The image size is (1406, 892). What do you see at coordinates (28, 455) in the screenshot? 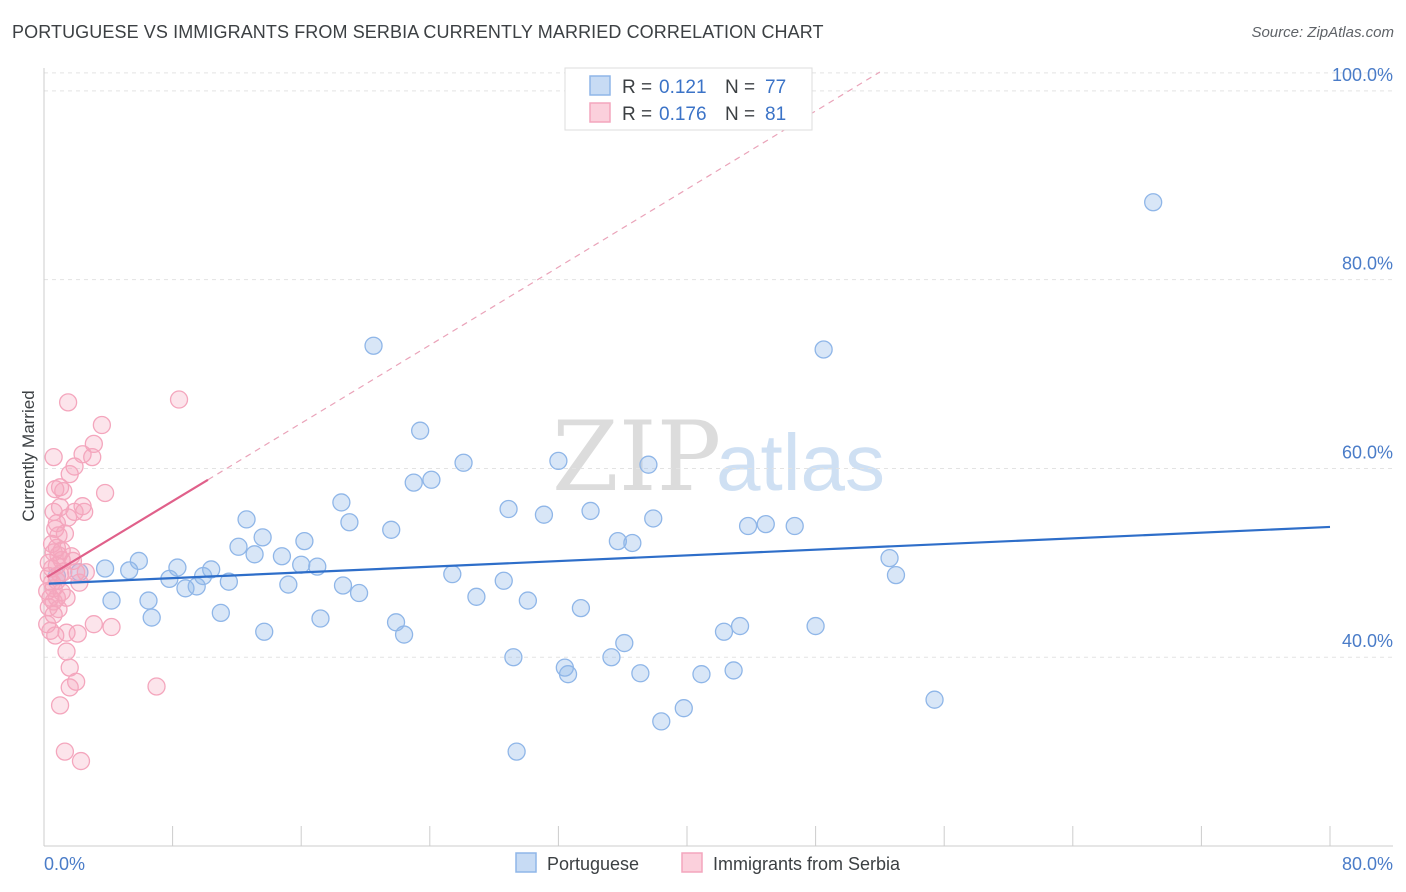
I see `y-axis-label: Currently Married` at bounding box center [28, 455].